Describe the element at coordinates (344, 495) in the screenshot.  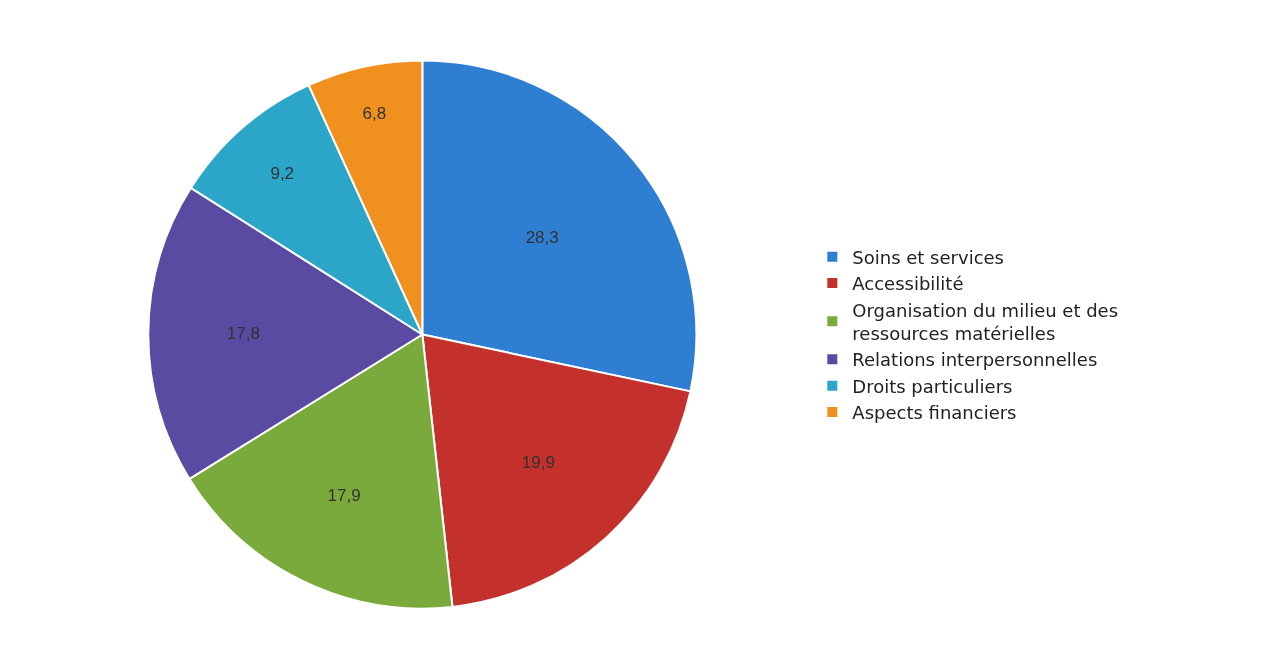
I see `data-label: 17,9` at that location.